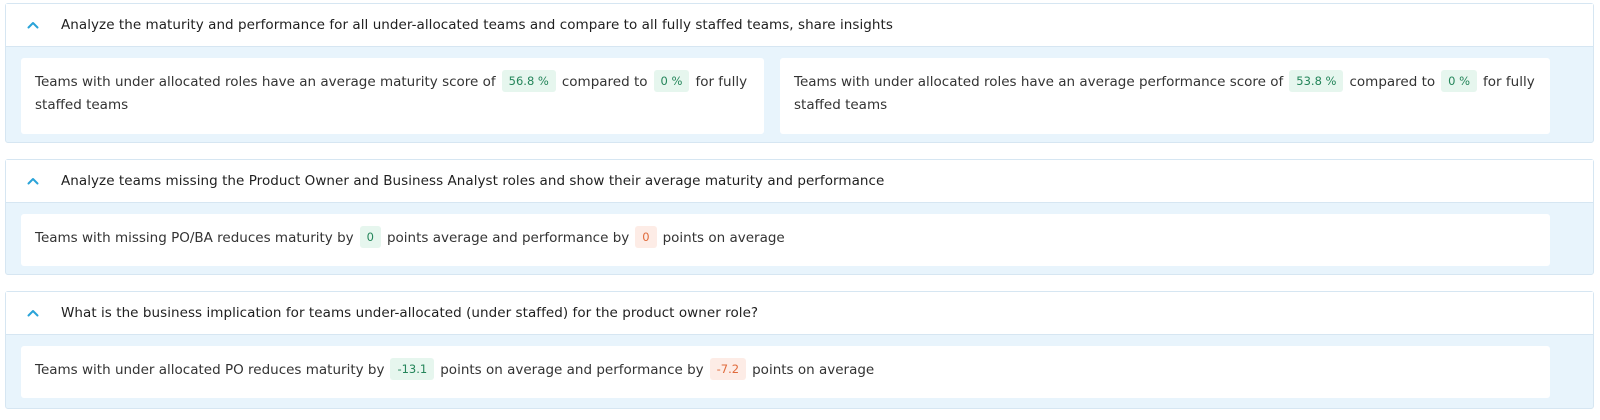 The height and width of the screenshot is (420, 1600). I want to click on value-badge-good: 56.8 %, so click(528, 81).